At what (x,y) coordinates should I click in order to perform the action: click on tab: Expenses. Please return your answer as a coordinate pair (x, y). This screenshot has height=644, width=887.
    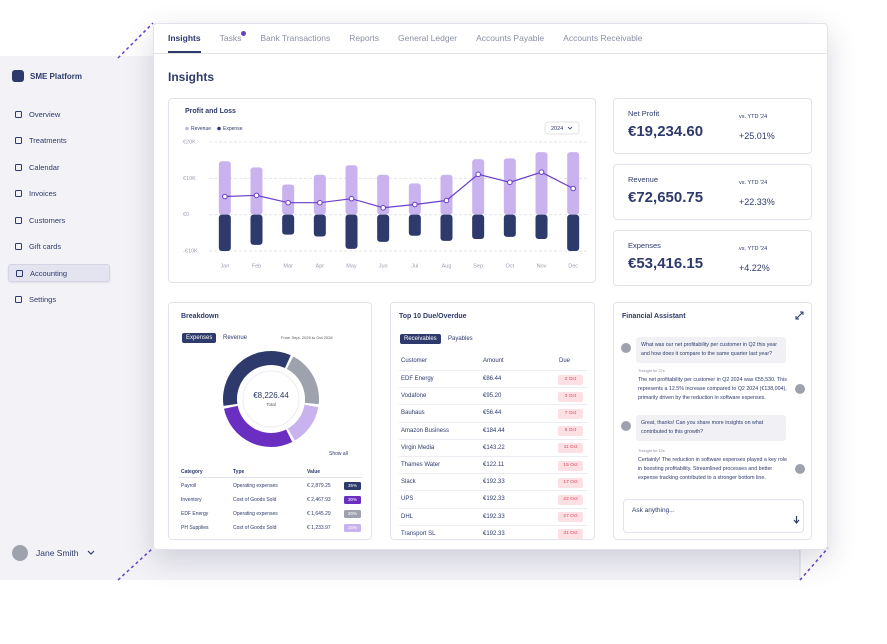
    Looking at the image, I should click on (199, 338).